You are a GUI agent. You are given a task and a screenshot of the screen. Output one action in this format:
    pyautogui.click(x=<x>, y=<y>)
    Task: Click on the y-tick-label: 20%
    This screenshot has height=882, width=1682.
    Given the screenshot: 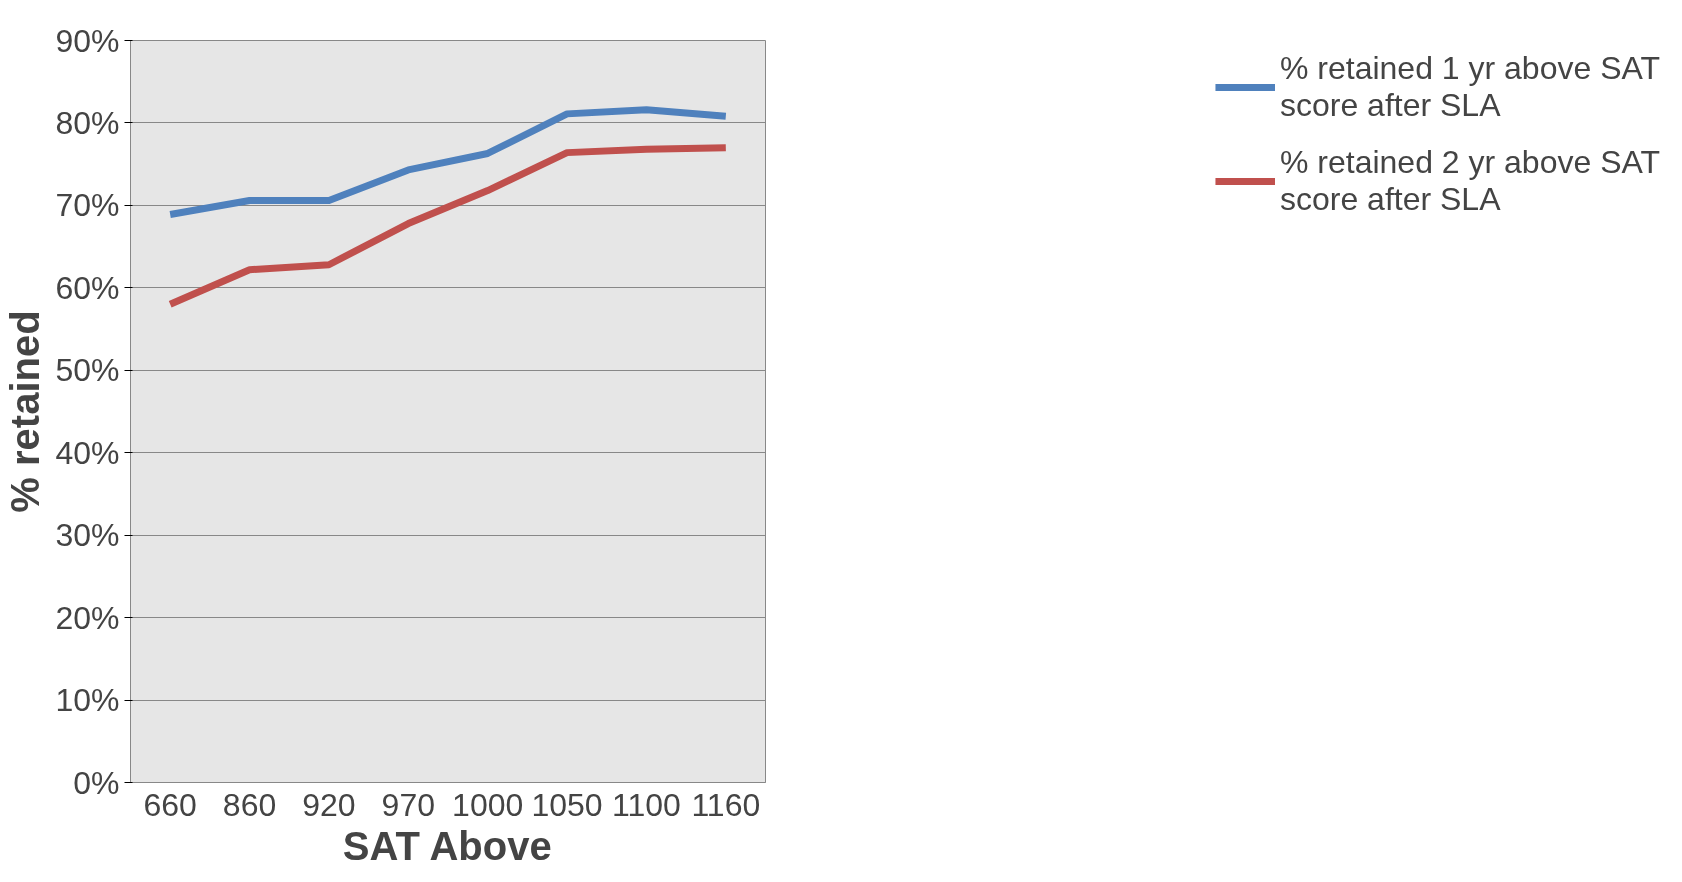 What is the action you would take?
    pyautogui.click(x=87, y=617)
    